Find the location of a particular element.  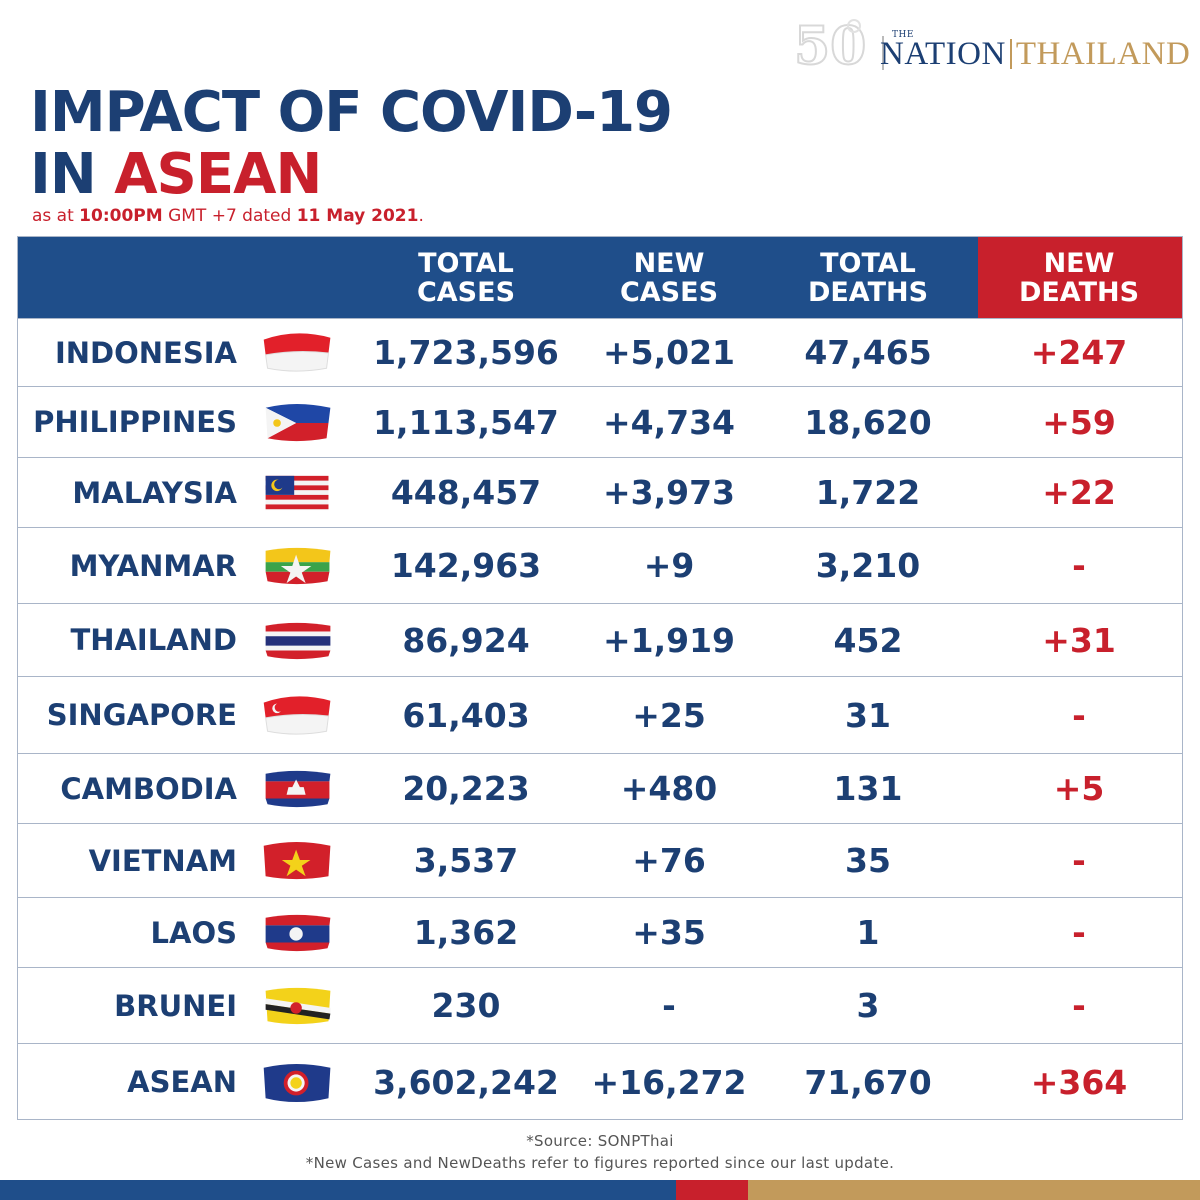

svg-text: 50 is located at coordinates (830, 44).